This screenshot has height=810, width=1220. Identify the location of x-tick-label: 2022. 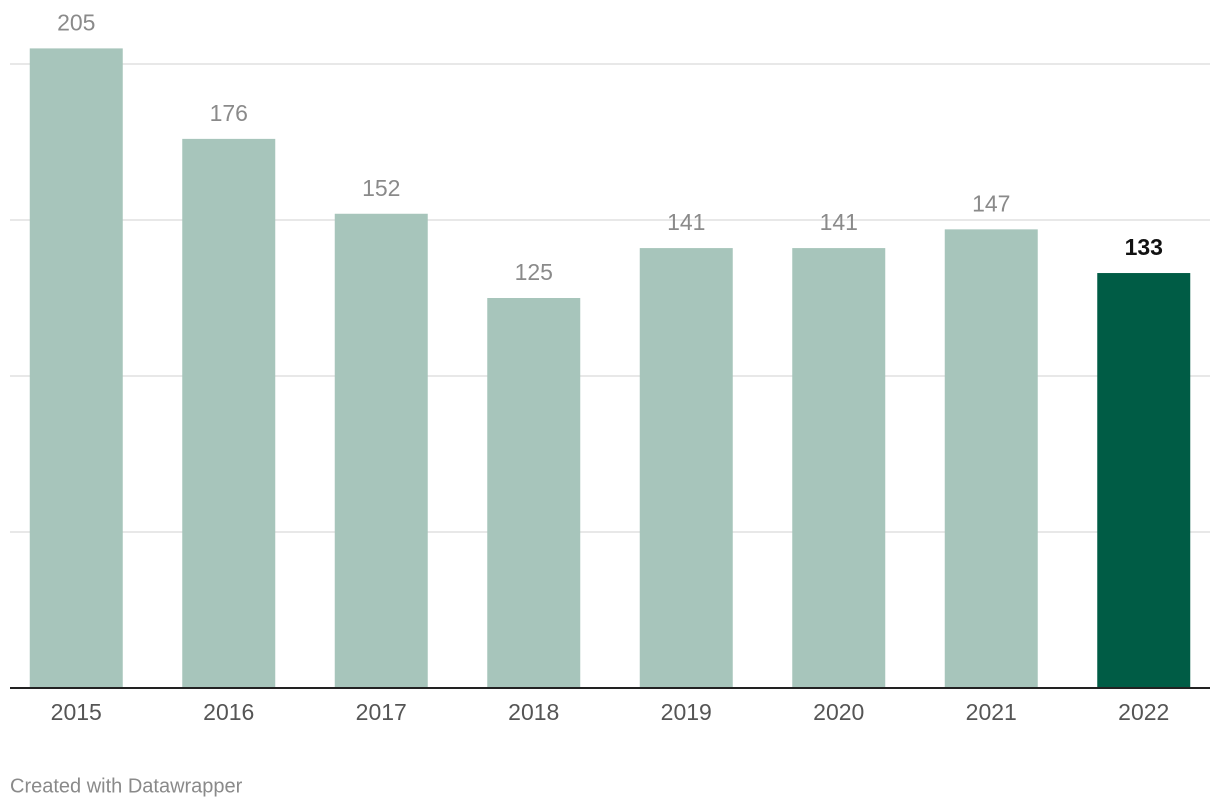
(1143, 712).